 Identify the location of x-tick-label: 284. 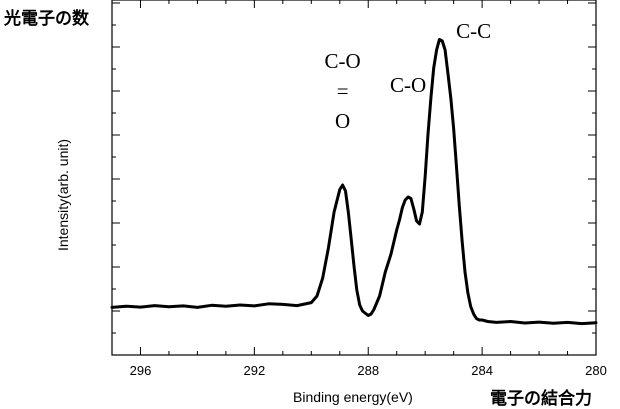
(482, 370).